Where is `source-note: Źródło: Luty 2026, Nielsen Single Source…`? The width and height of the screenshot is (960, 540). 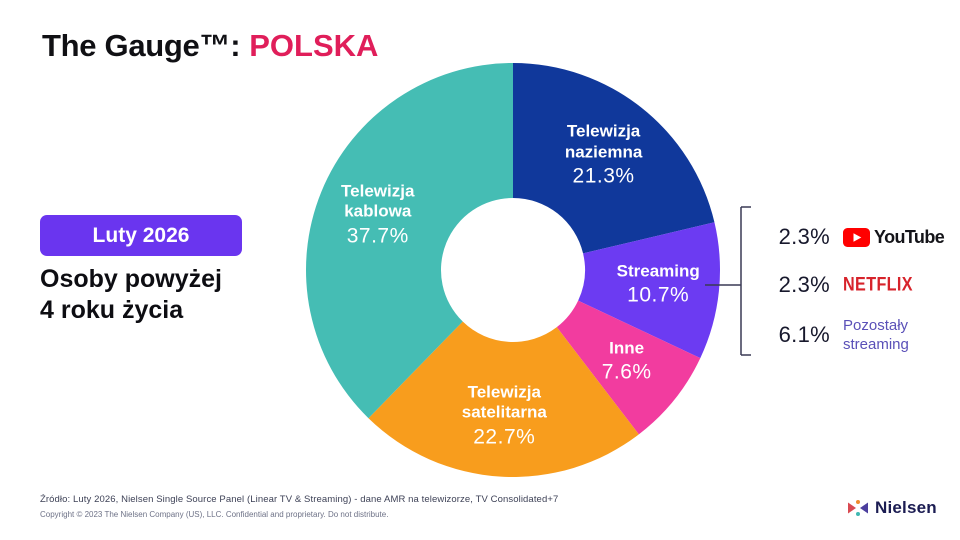
source-note: Źródło: Luty 2026, Nielsen Single Source… is located at coordinates (299, 499).